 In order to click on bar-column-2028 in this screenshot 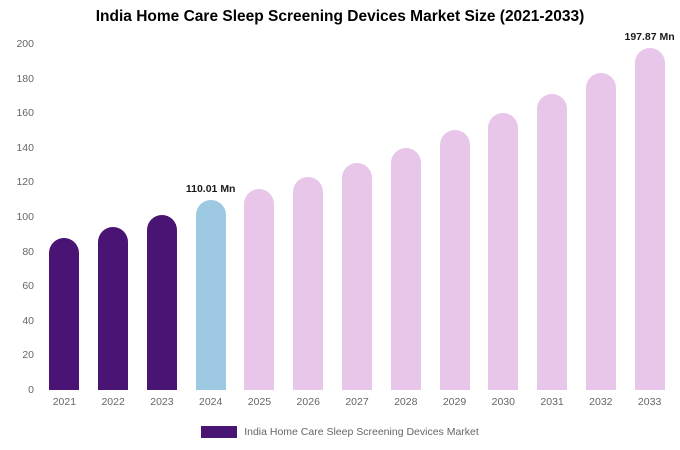, I will do `click(405, 217)`.